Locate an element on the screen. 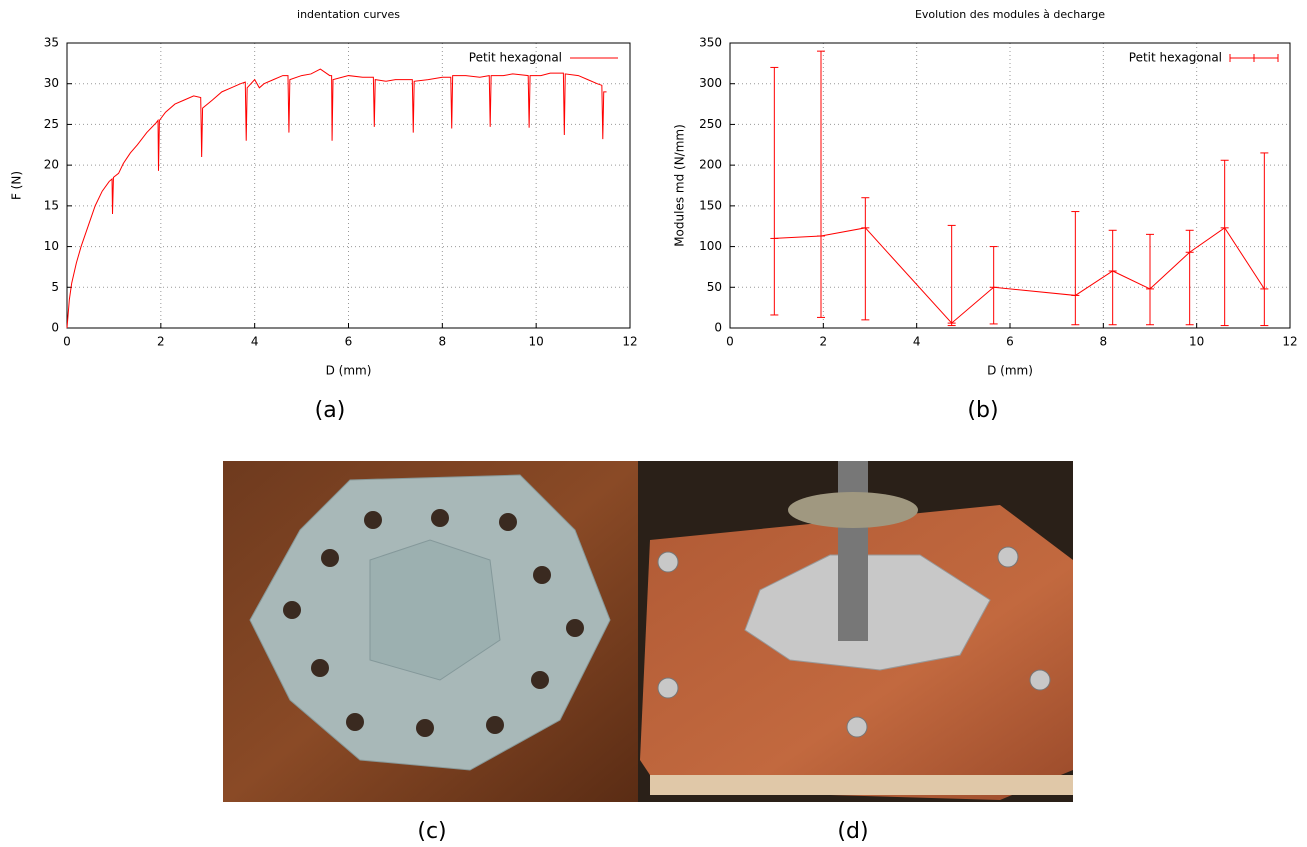 The height and width of the screenshot is (847, 1307). chart-title: Evolution des modules à decharge is located at coordinates (1010, 14).